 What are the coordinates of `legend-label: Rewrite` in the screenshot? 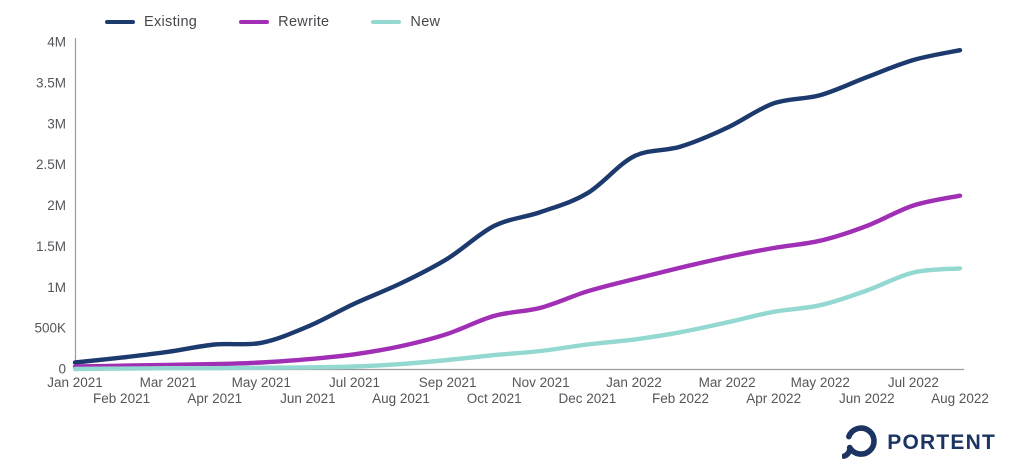 It's located at (304, 22).